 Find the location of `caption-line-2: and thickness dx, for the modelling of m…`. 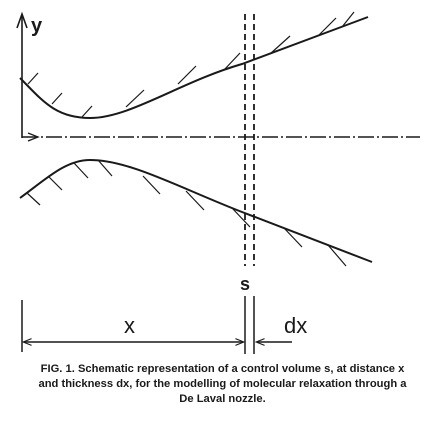

caption-line-2: and thickness dx, for the modelling of m… is located at coordinates (222, 384).